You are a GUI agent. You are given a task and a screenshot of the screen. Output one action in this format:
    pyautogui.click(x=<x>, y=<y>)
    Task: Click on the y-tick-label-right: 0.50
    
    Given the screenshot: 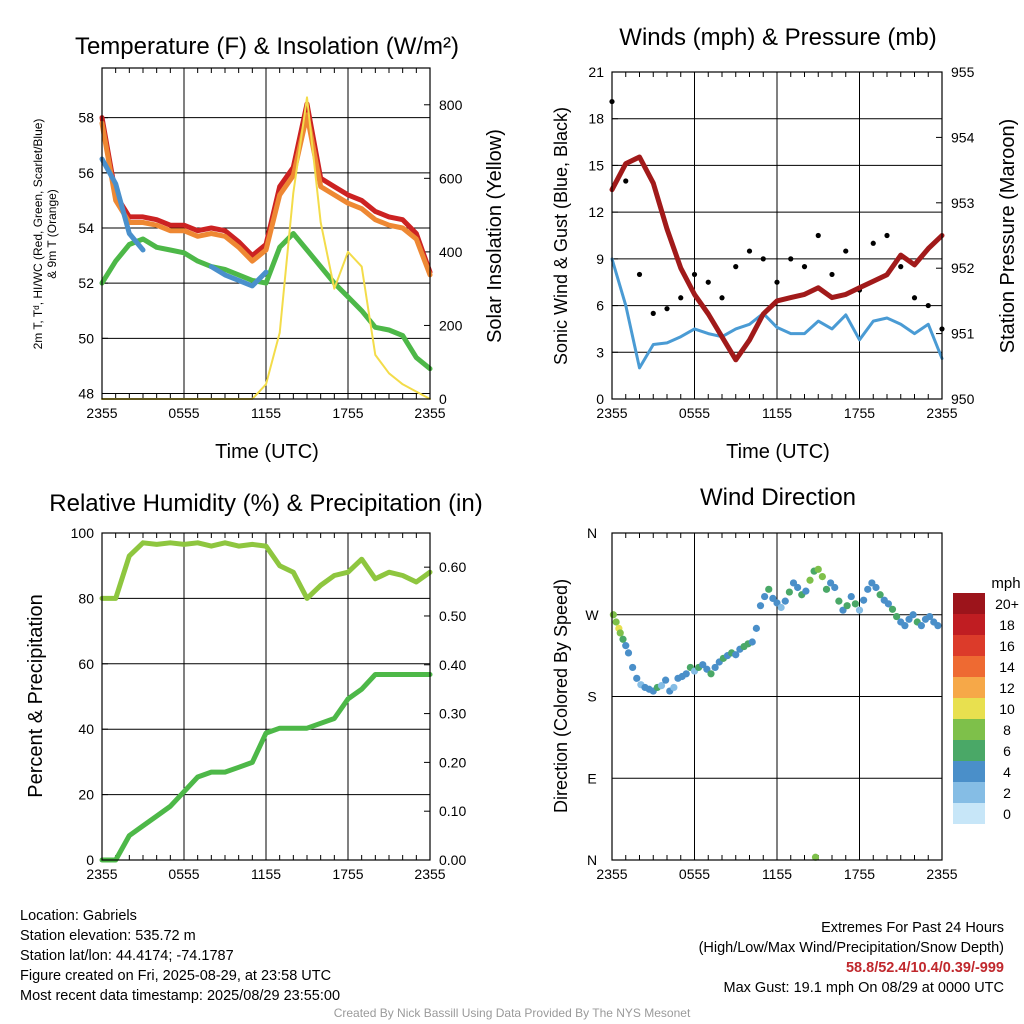 What is the action you would take?
    pyautogui.click(x=452, y=616)
    